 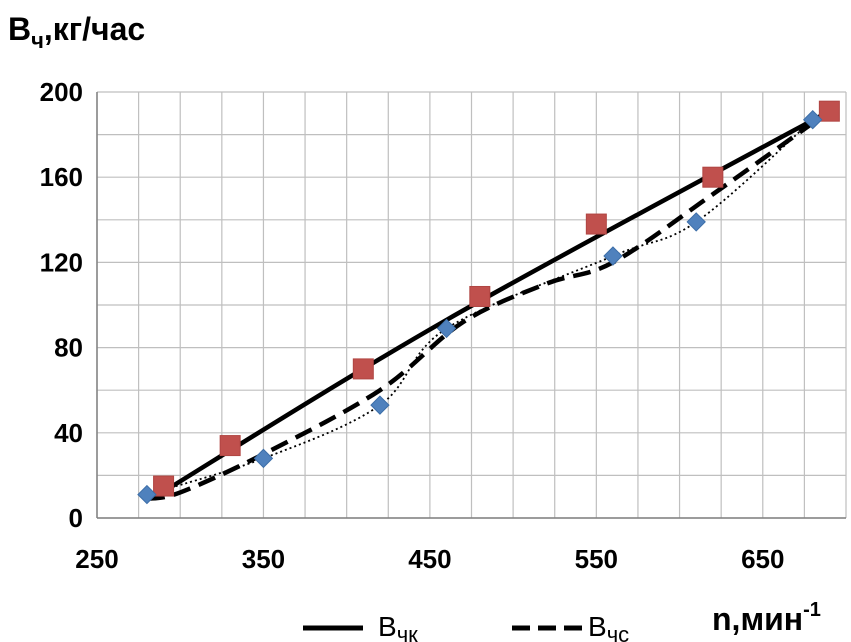 I want to click on legend-label-1: Bчк, so click(x=398, y=626).